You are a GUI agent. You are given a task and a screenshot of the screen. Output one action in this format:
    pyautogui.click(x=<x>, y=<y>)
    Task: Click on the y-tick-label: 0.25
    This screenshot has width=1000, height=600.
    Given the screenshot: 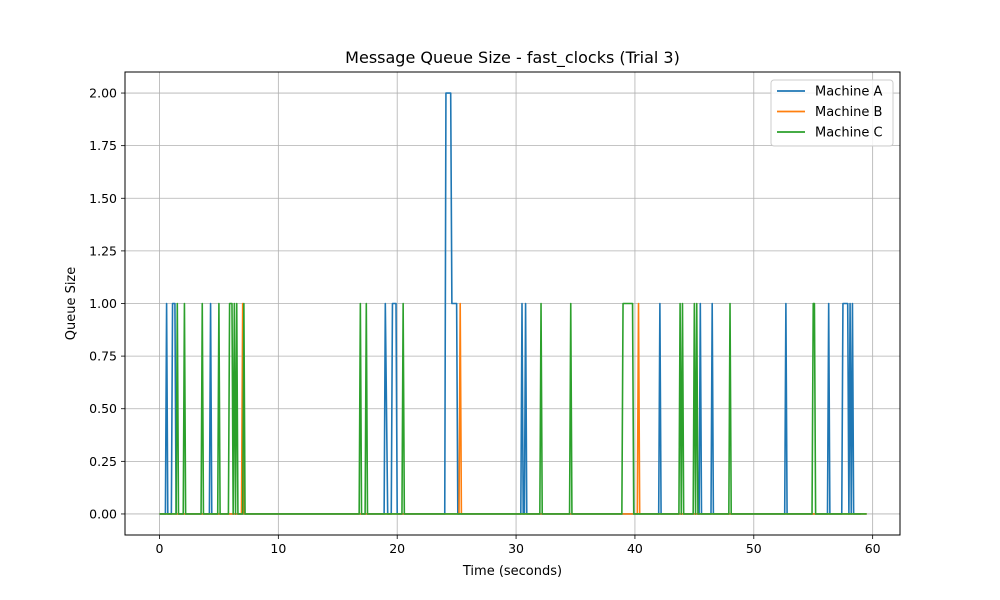 What is the action you would take?
    pyautogui.click(x=103, y=461)
    